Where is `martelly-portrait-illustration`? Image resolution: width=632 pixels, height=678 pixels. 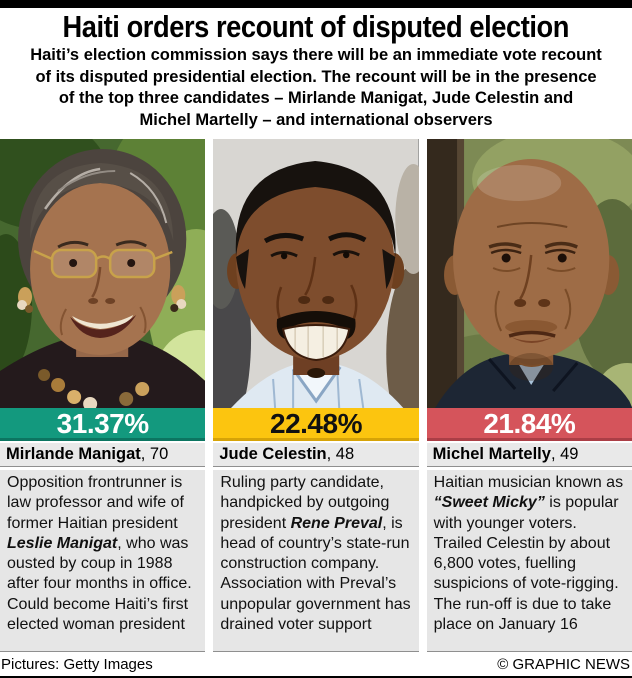 martelly-portrait-illustration is located at coordinates (529, 273).